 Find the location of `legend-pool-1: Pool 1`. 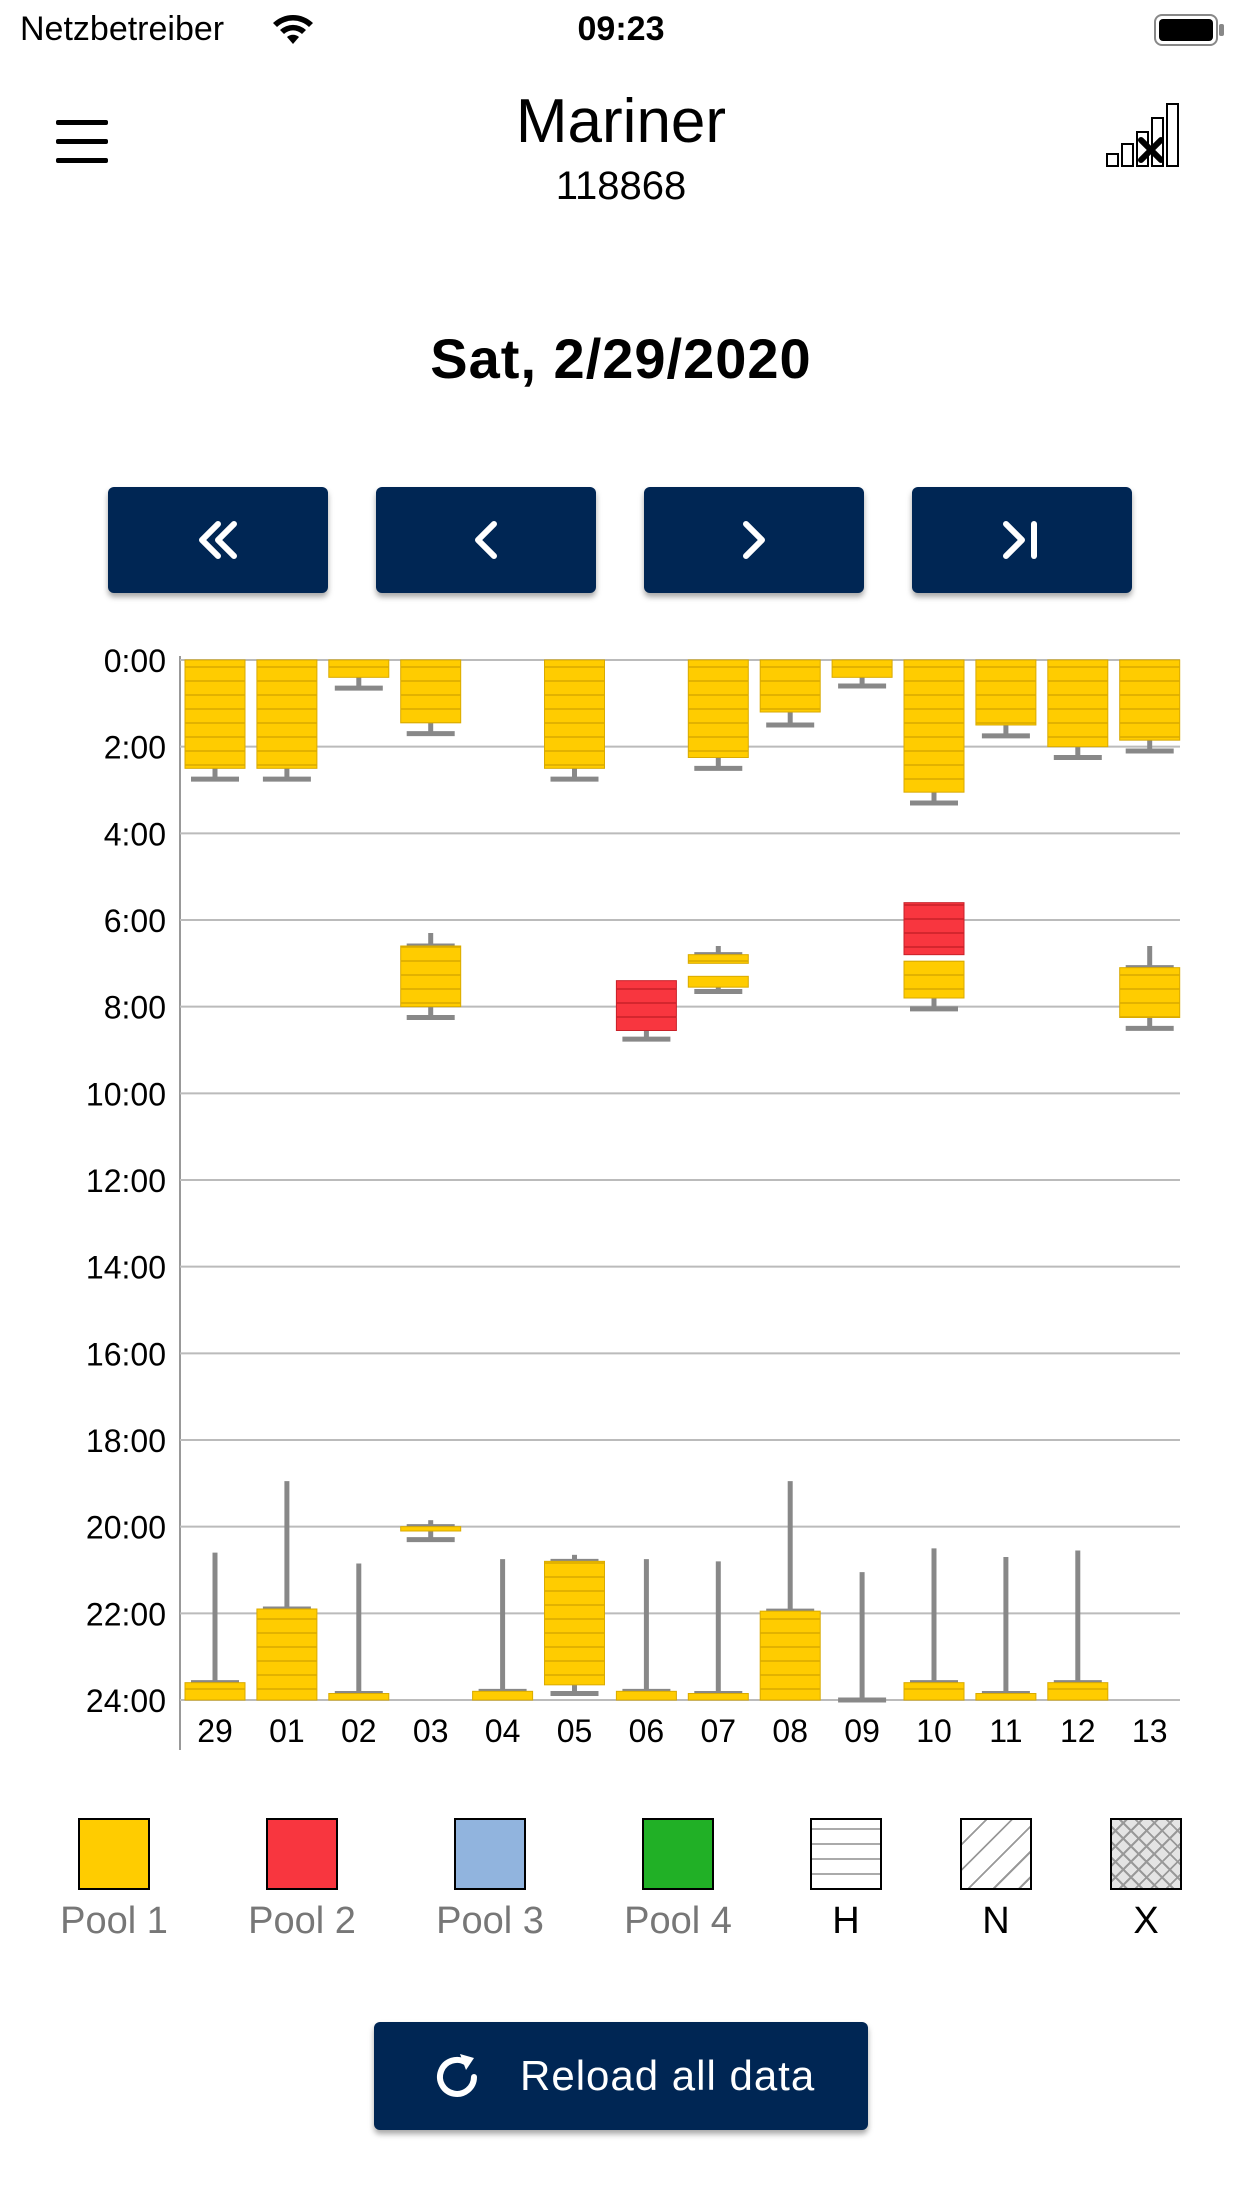

legend-pool-1: Pool 1 is located at coordinates (104, 1878).